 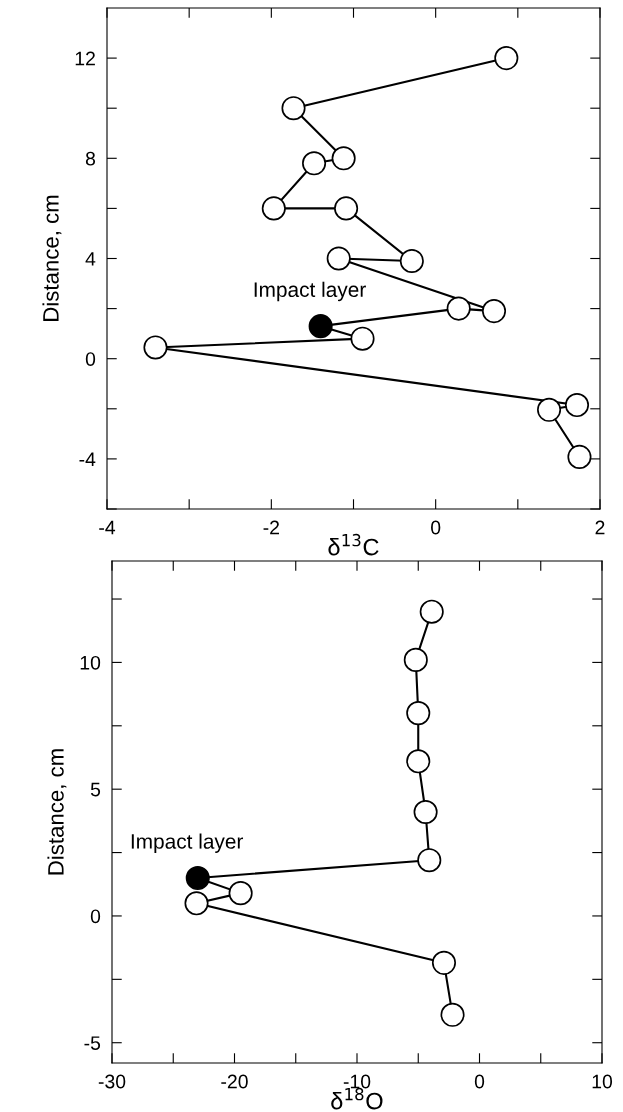 What do you see at coordinates (85, 58) in the screenshot?
I see `y-tick-label: 12` at bounding box center [85, 58].